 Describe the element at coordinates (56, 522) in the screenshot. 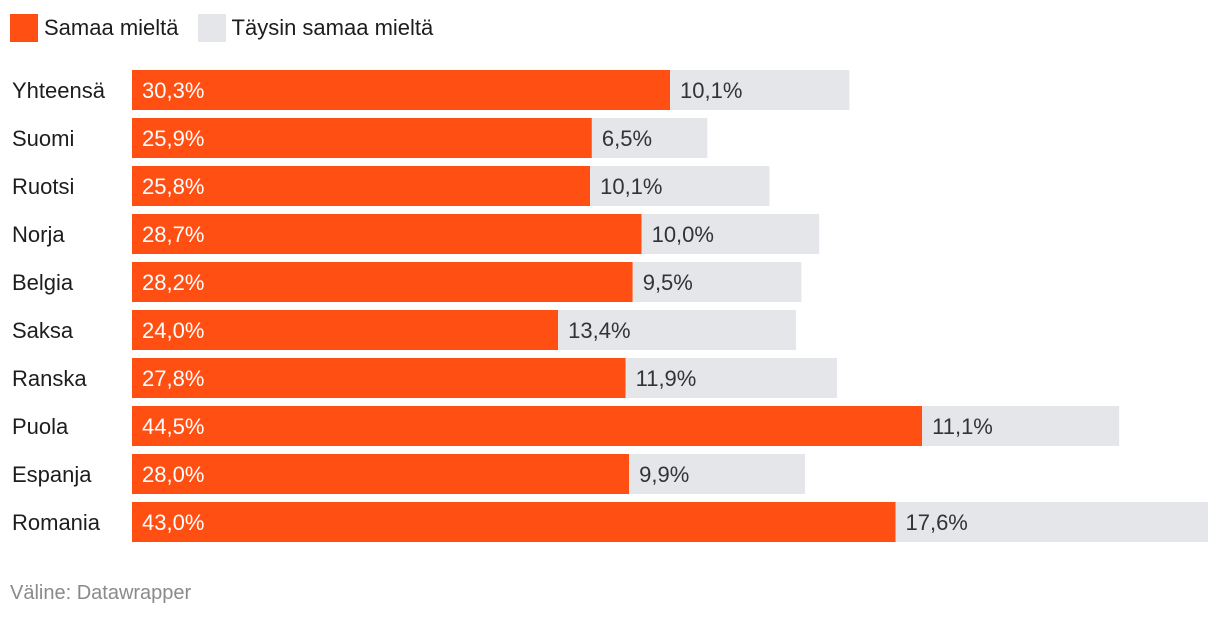

I see `category-label: Romania` at that location.